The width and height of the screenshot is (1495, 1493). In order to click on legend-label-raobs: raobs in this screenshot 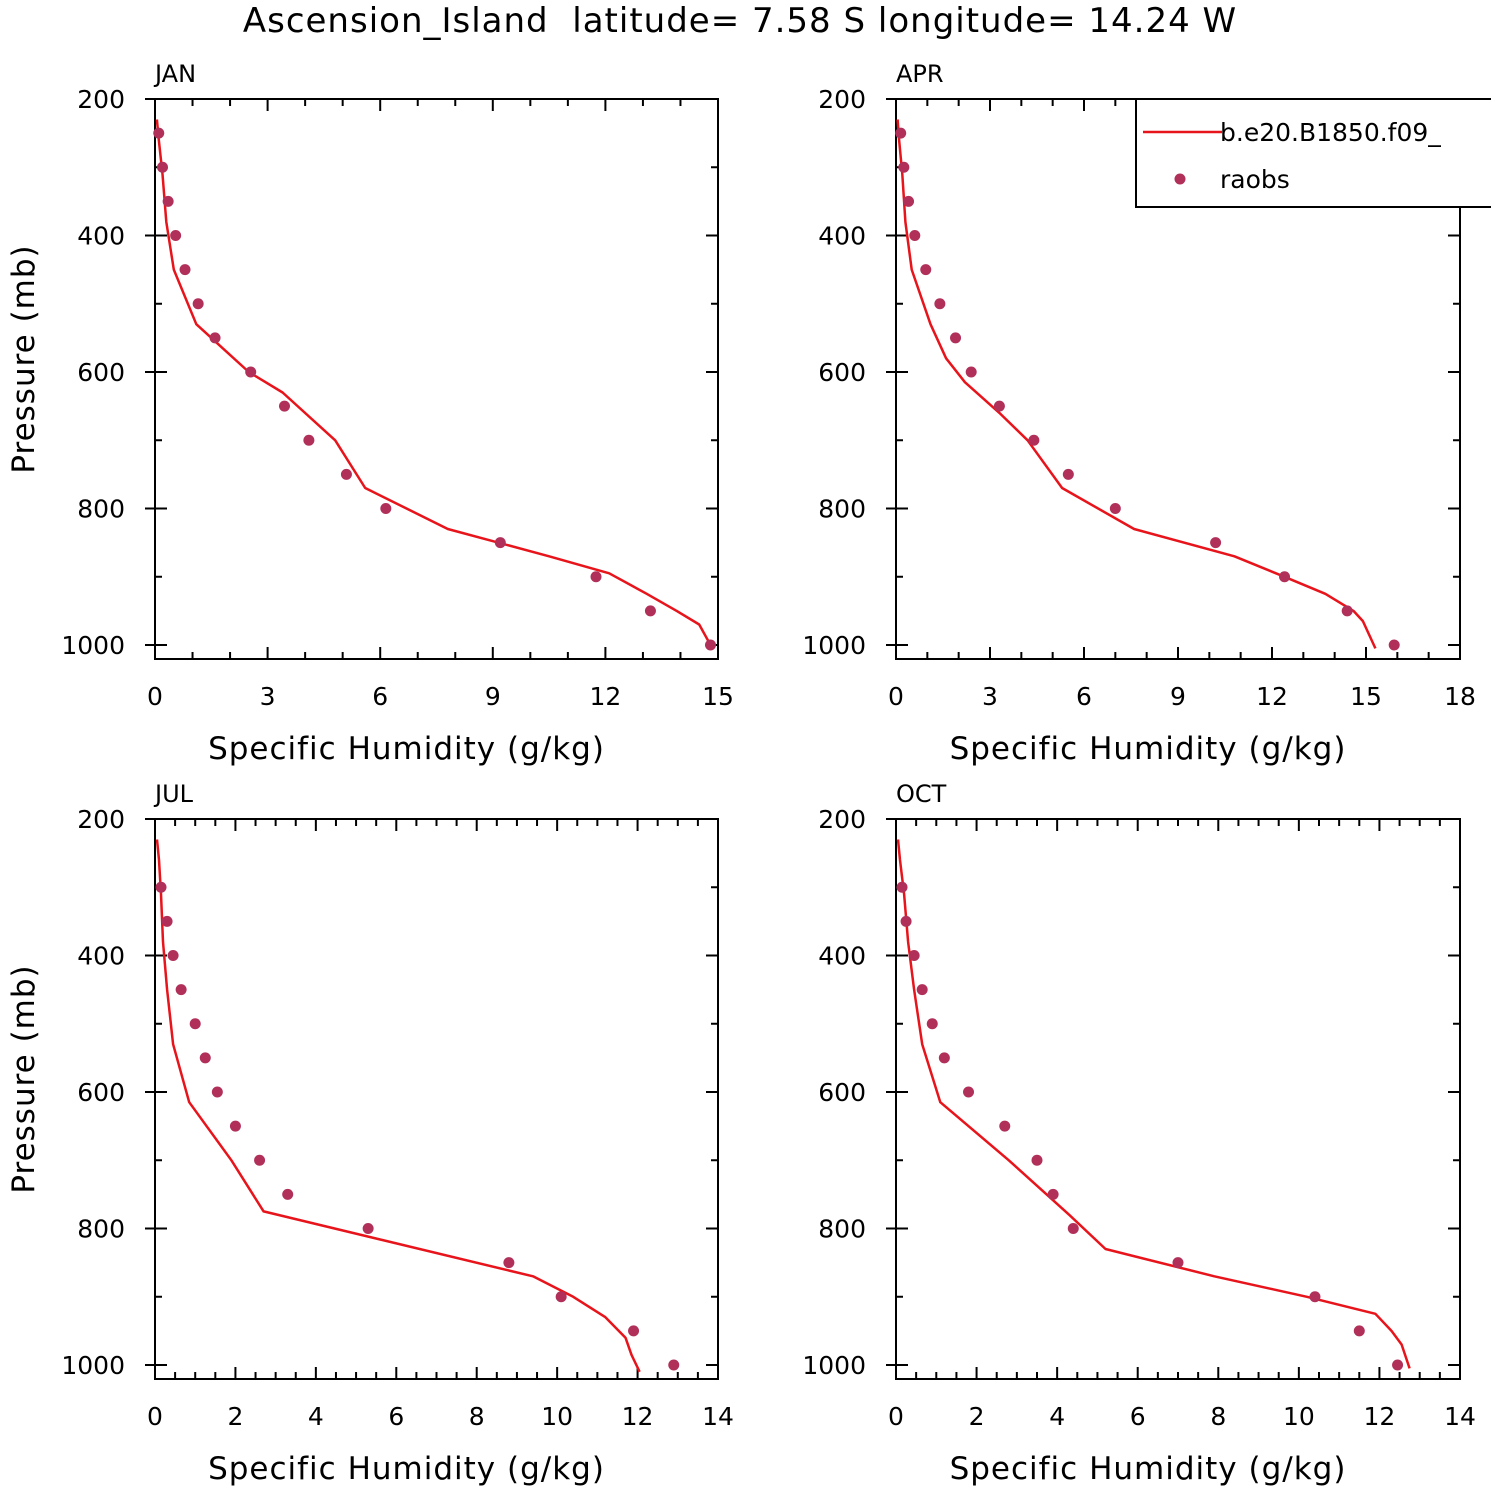, I will do `click(1255, 179)`.